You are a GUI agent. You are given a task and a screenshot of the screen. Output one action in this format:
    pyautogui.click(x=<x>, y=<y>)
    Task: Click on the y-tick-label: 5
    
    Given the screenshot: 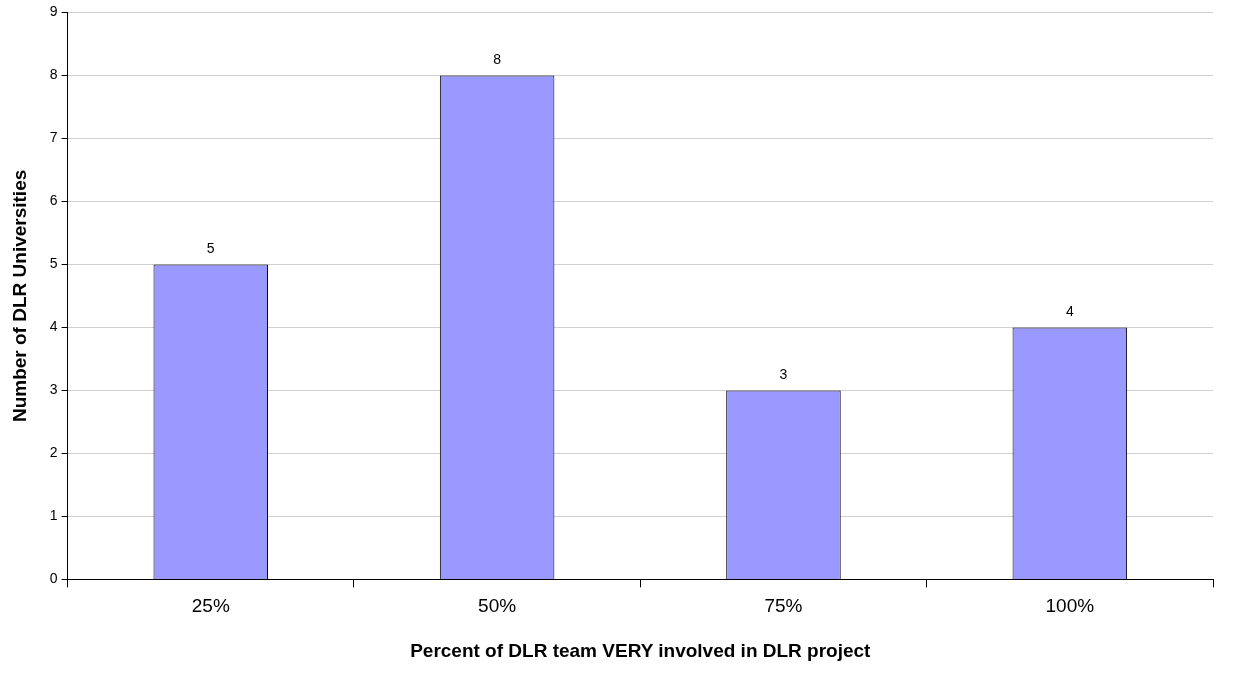 What is the action you would take?
    pyautogui.click(x=53, y=263)
    